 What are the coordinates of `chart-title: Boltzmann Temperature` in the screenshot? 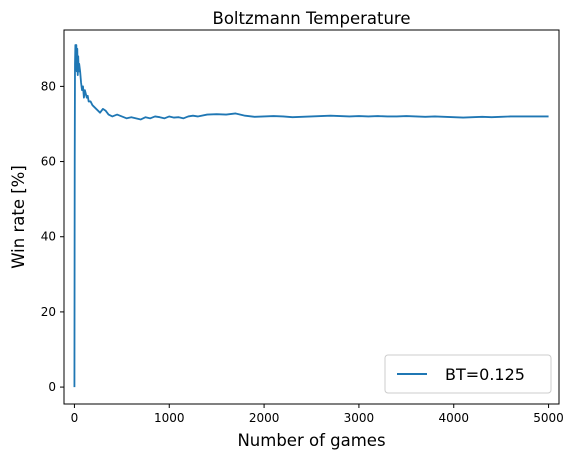 It's located at (312, 18).